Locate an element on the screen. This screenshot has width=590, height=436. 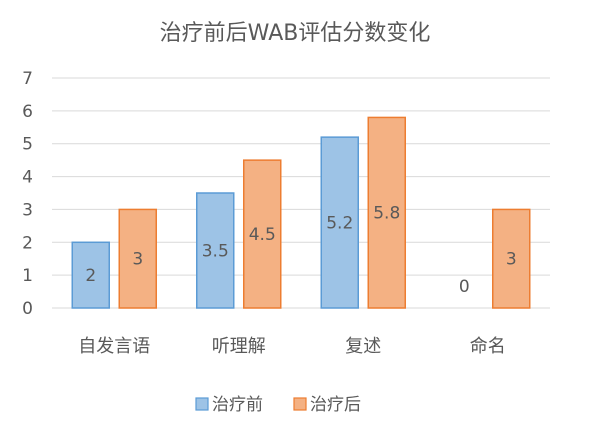
y-tick-label: 7 is located at coordinates (27, 79).